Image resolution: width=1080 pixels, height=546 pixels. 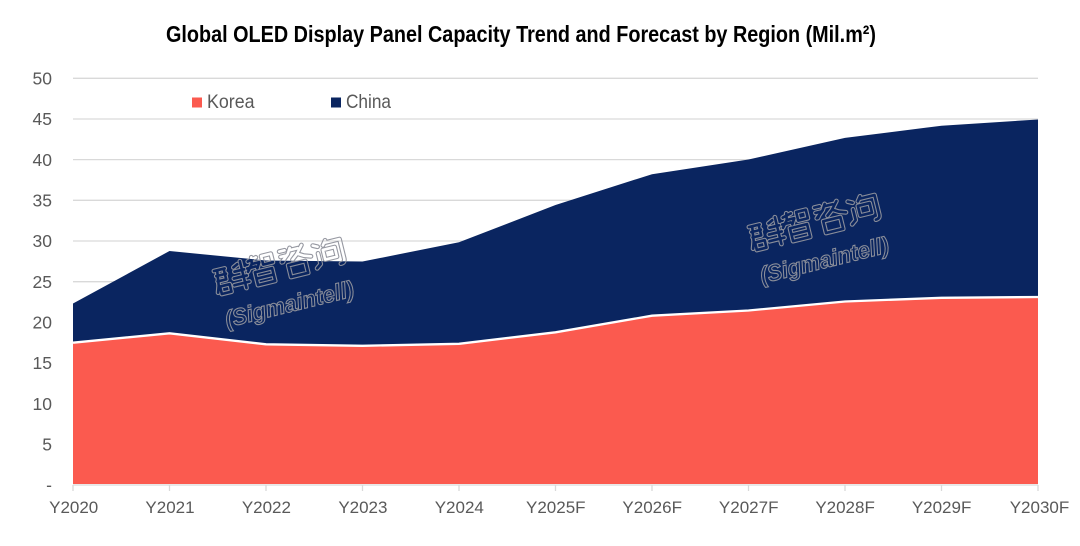 I want to click on svg-text: 20, so click(x=43, y=323).